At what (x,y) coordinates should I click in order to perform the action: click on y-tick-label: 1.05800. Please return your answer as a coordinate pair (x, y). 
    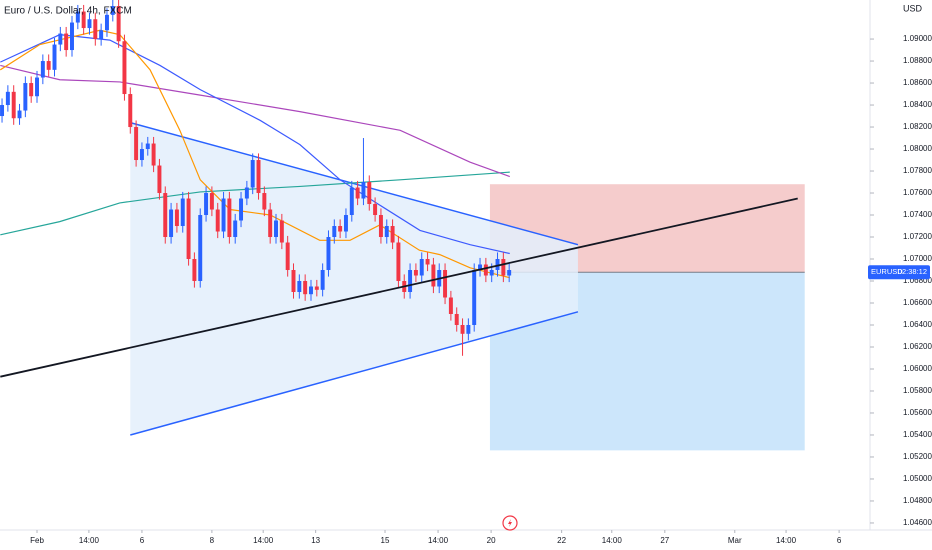
    Looking at the image, I should click on (917, 390).